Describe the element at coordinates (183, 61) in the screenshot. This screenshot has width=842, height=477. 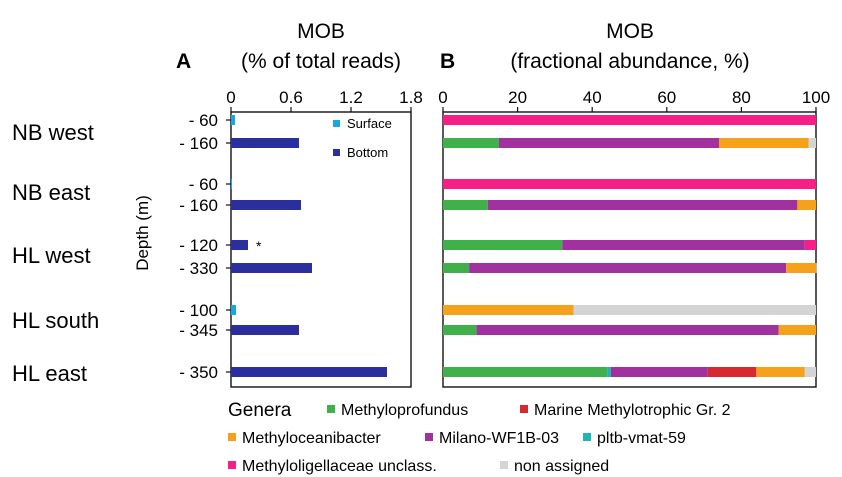
I see `panel-a-letter: A` at that location.